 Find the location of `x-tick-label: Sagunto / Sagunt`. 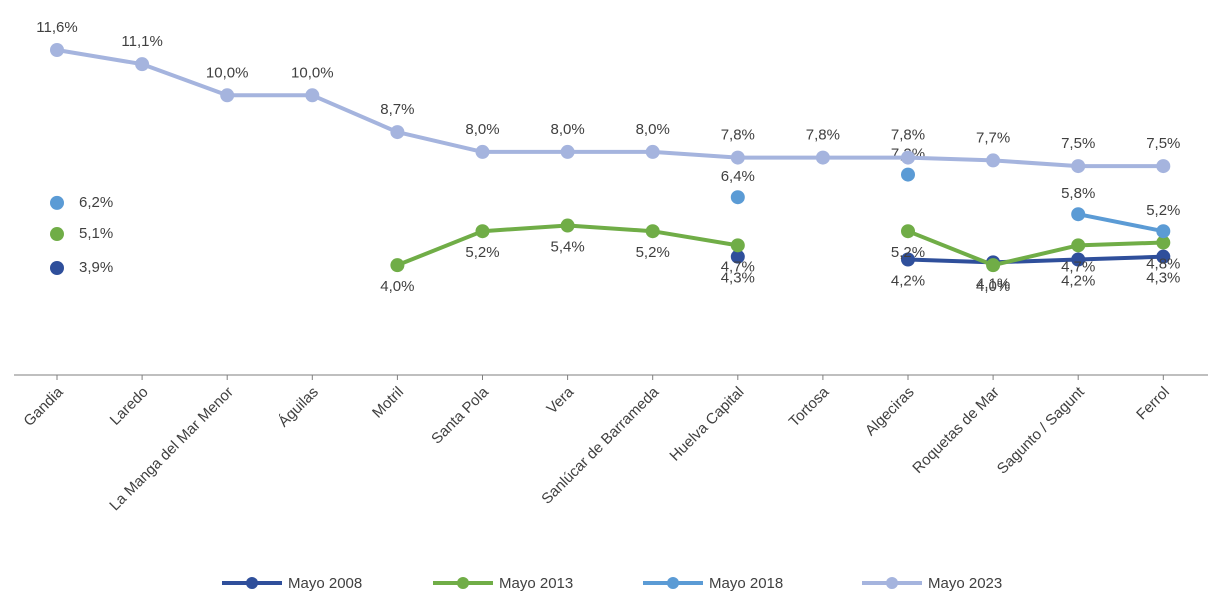

x-tick-label: Sagunto / Sagunt is located at coordinates (1041, 430).